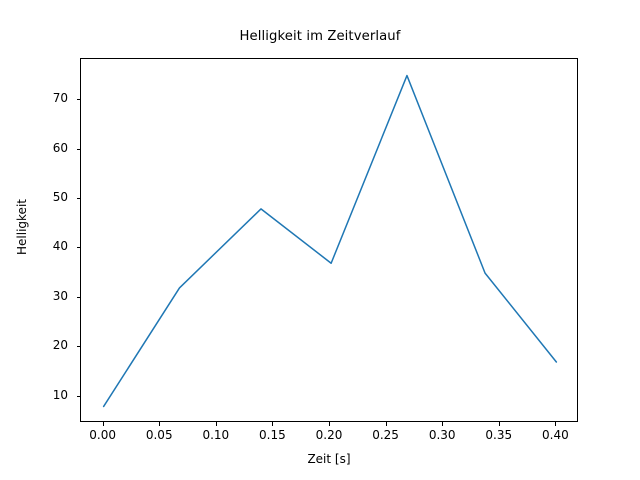 The height and width of the screenshot is (480, 640). Describe the element at coordinates (555, 435) in the screenshot. I see `x-tick-label: 0.40` at that location.